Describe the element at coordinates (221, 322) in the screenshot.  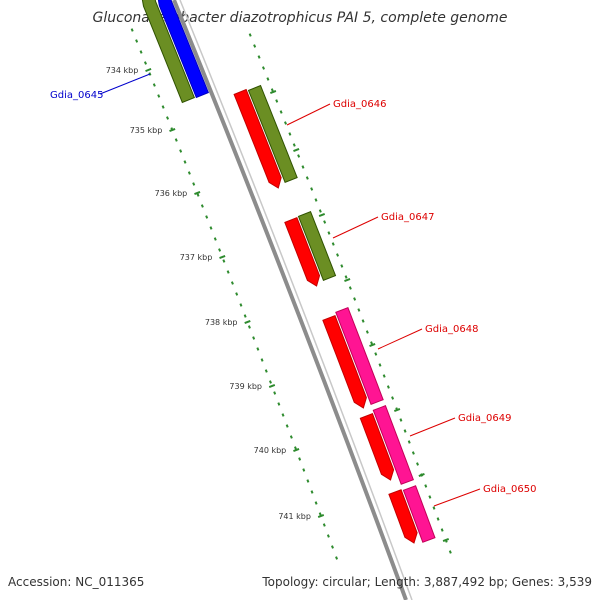
I see `kbp-tick-label: 738 kbp` at that location.